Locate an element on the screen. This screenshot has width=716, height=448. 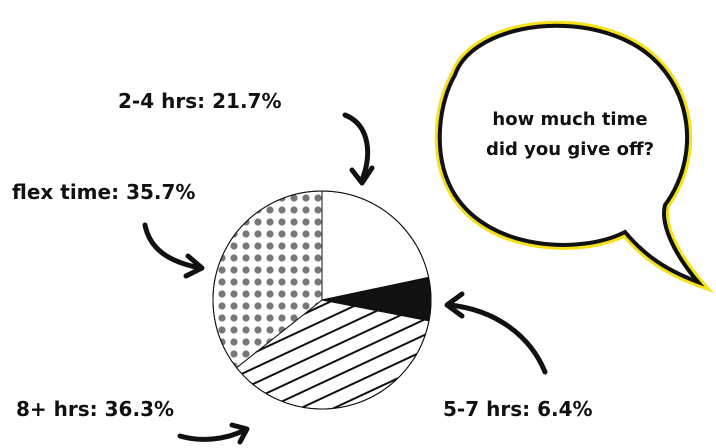
slice-label: 2-4 hrs: 21.7% is located at coordinates (200, 101).